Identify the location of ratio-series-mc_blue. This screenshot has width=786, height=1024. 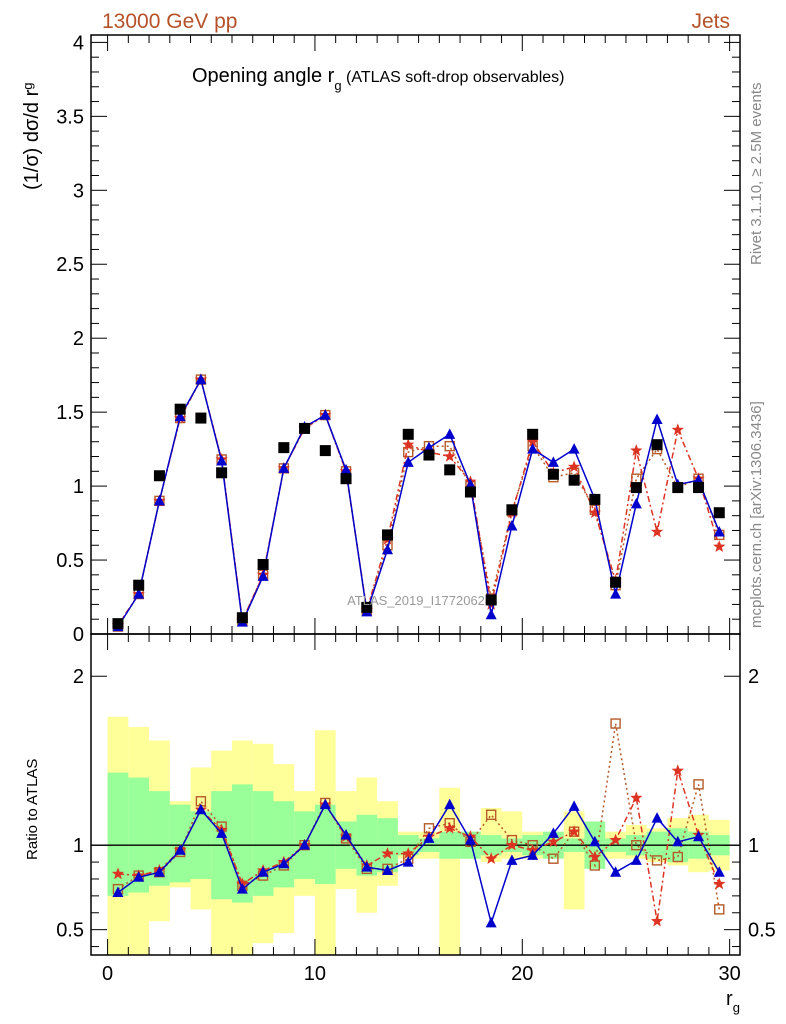
(418, 863).